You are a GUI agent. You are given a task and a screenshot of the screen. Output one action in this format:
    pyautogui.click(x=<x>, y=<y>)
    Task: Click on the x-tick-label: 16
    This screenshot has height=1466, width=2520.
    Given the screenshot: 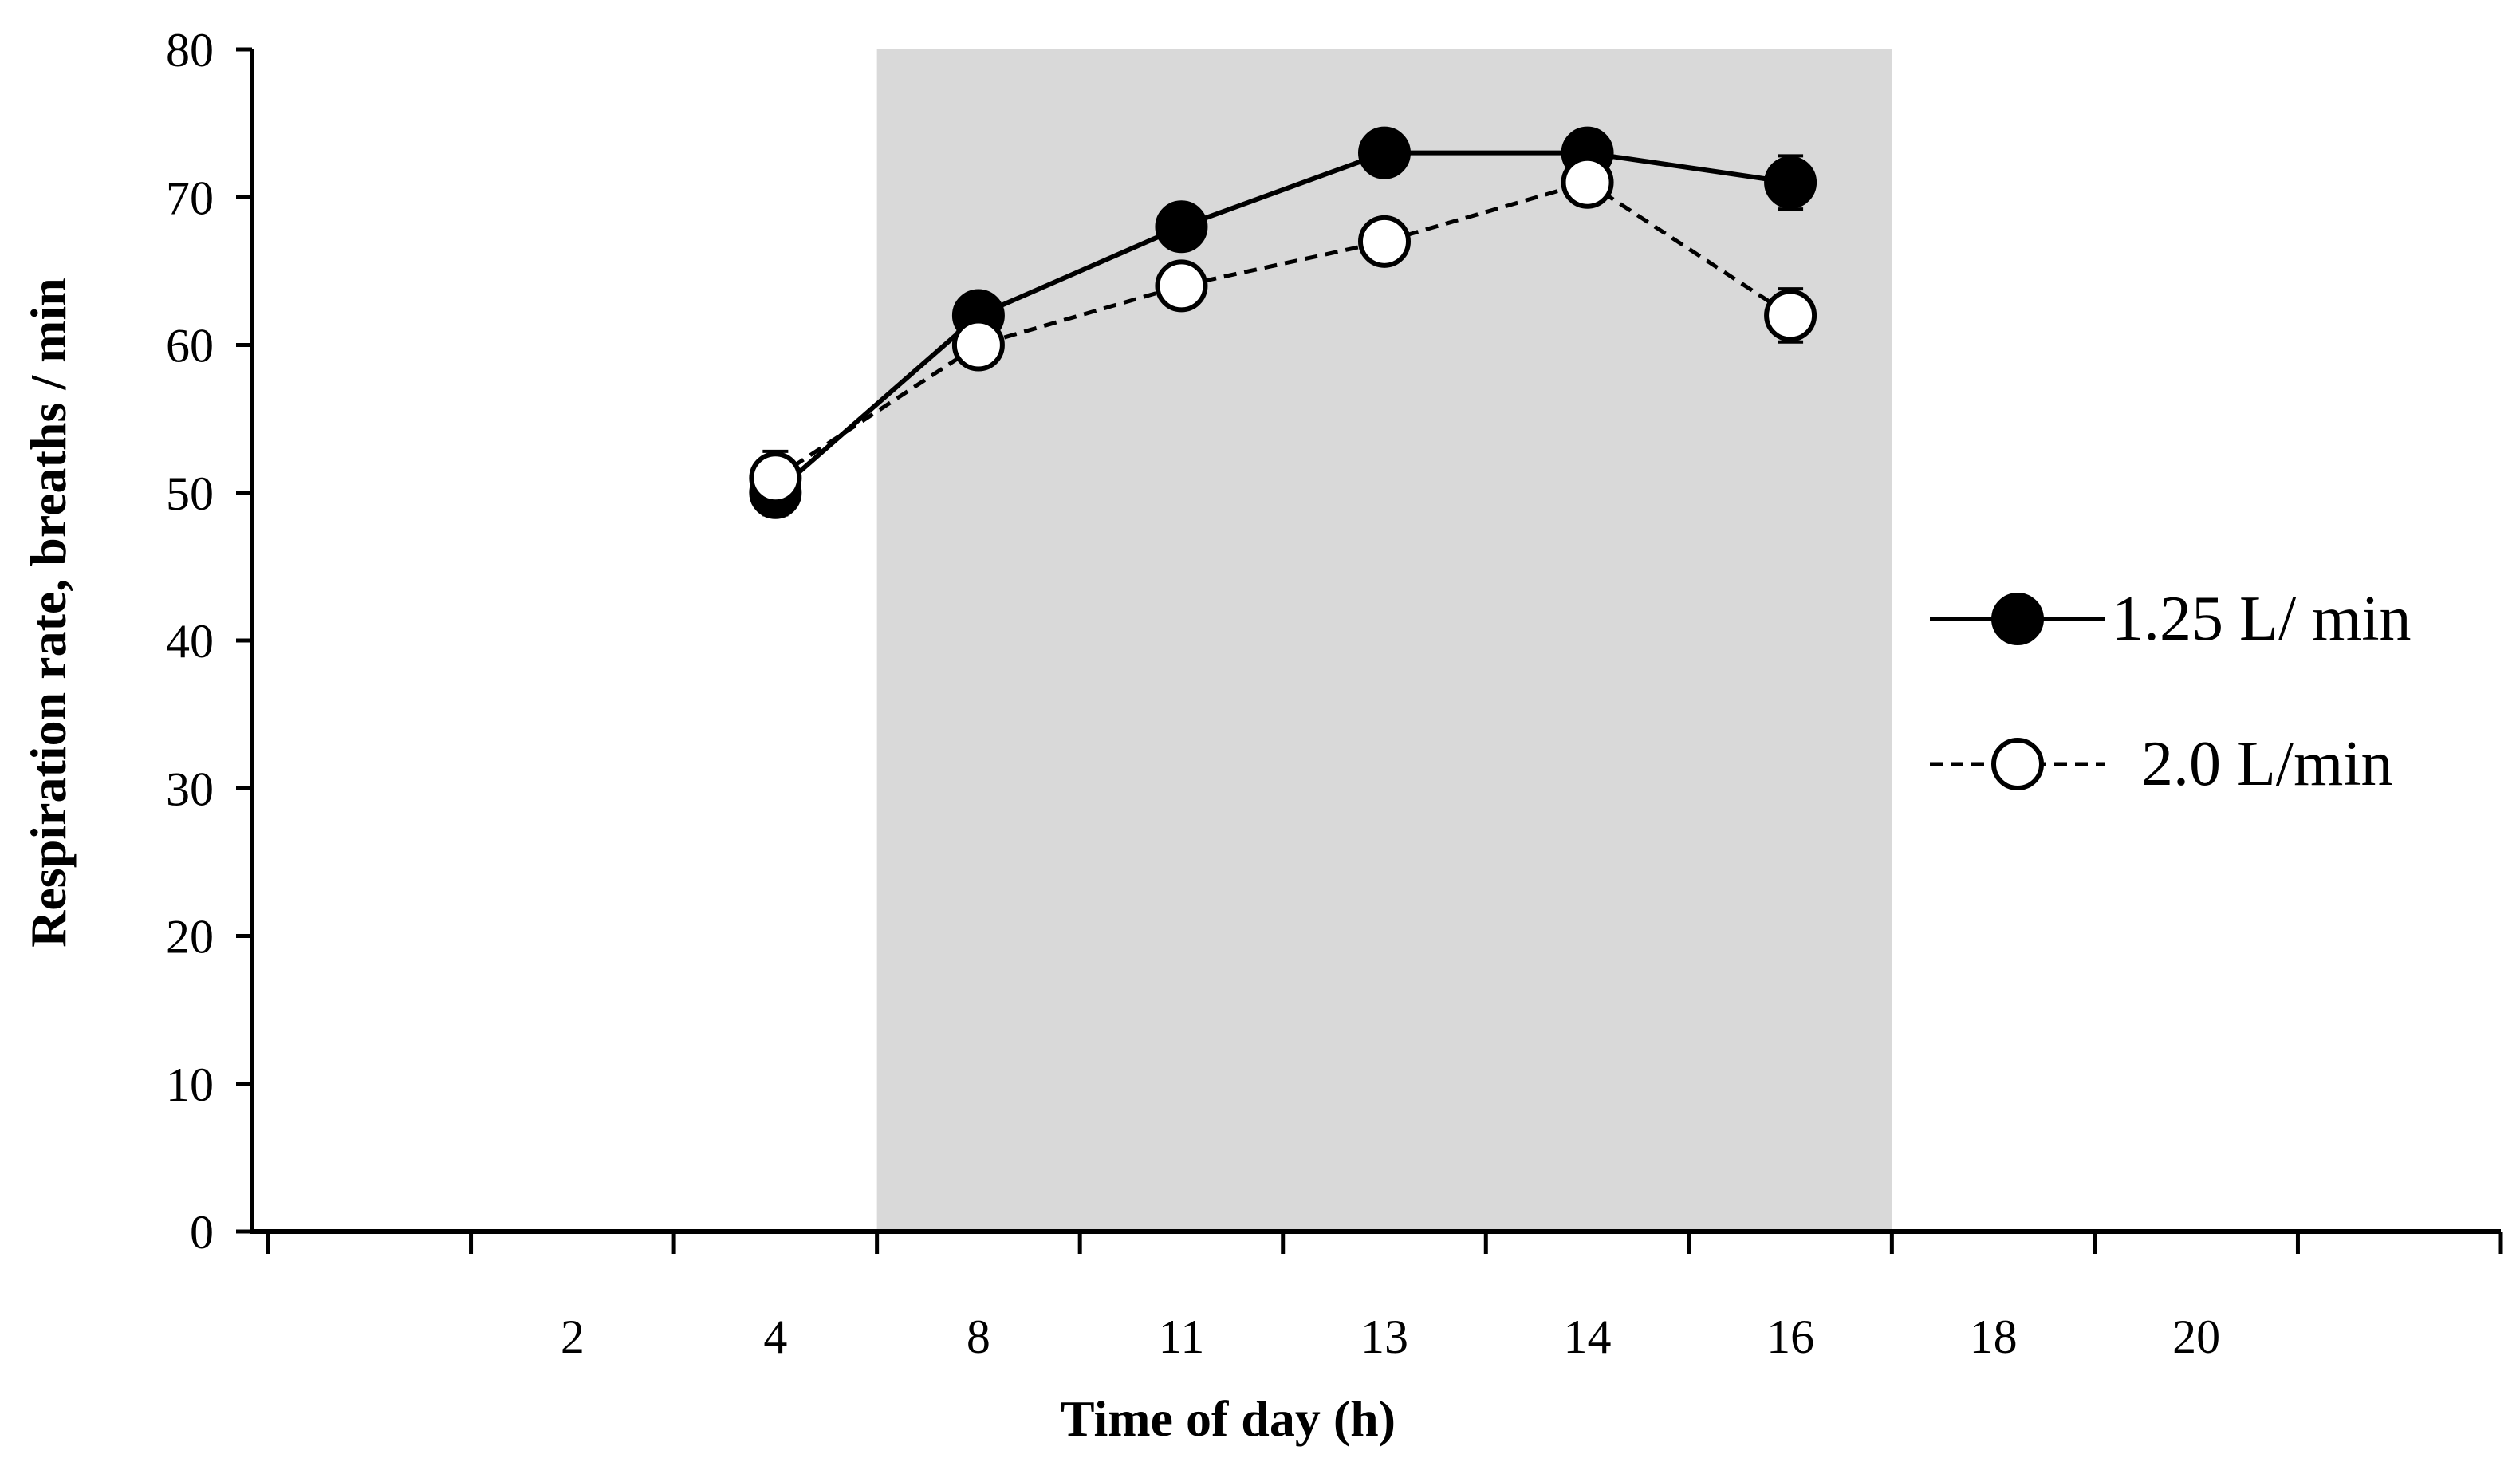 What is the action you would take?
    pyautogui.click(x=1790, y=1336)
    